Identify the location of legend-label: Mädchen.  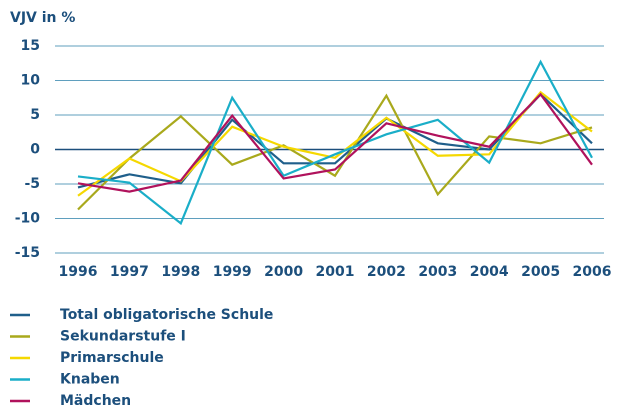
(95, 401).